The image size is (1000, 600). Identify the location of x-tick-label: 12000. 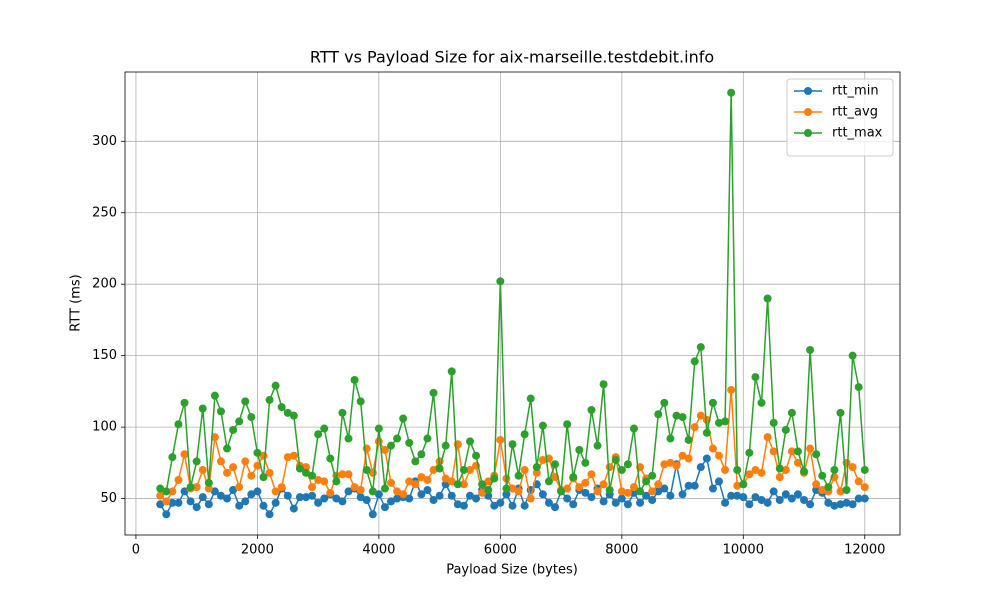
(864, 550).